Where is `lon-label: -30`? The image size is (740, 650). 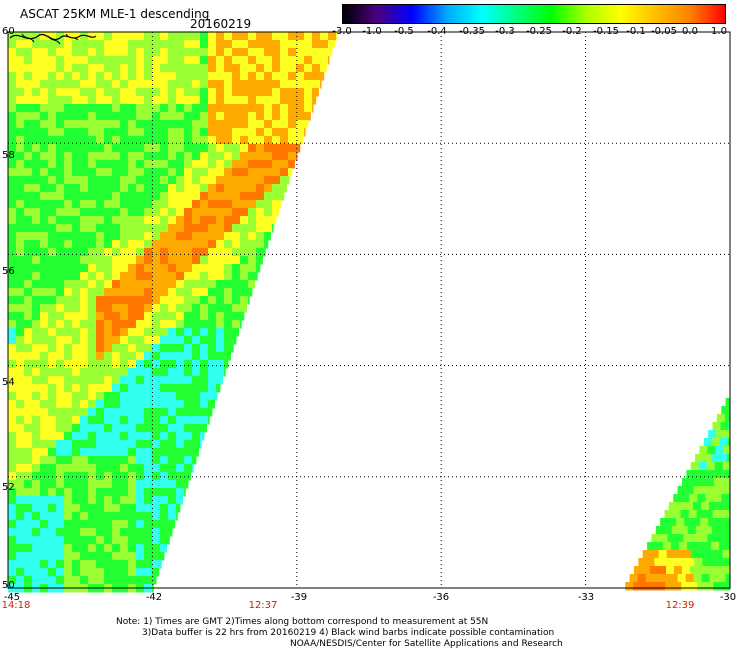 lon-label: -30 is located at coordinates (728, 597).